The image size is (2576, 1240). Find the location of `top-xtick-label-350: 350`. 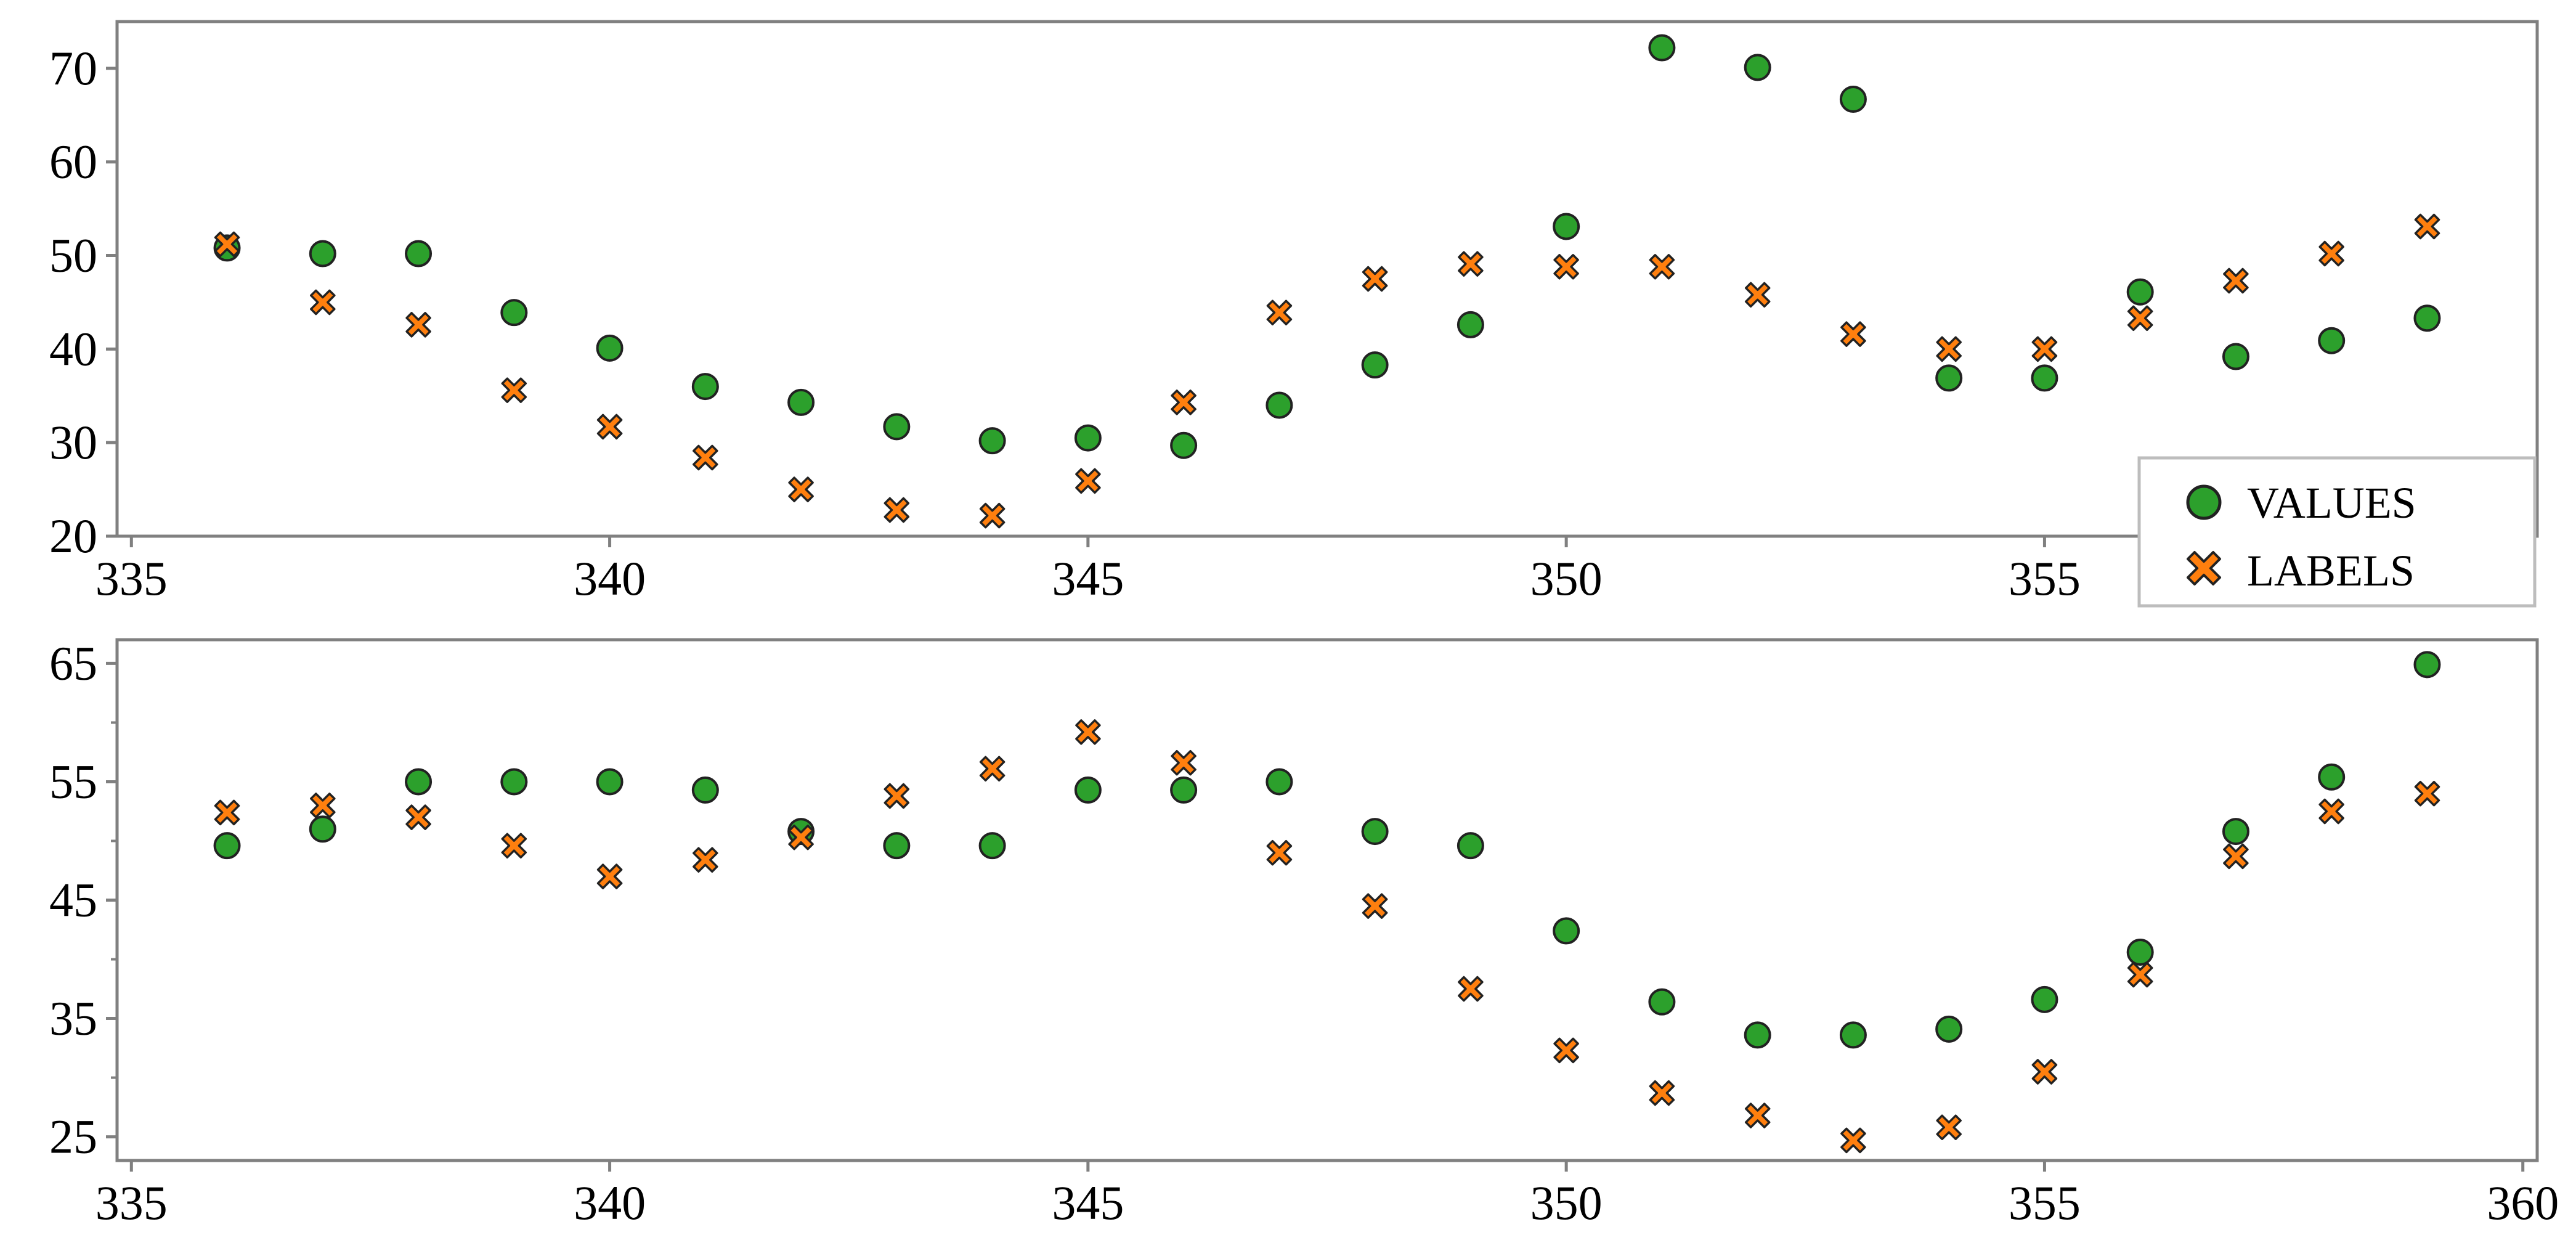

top-xtick-label-350: 350 is located at coordinates (1566, 578).